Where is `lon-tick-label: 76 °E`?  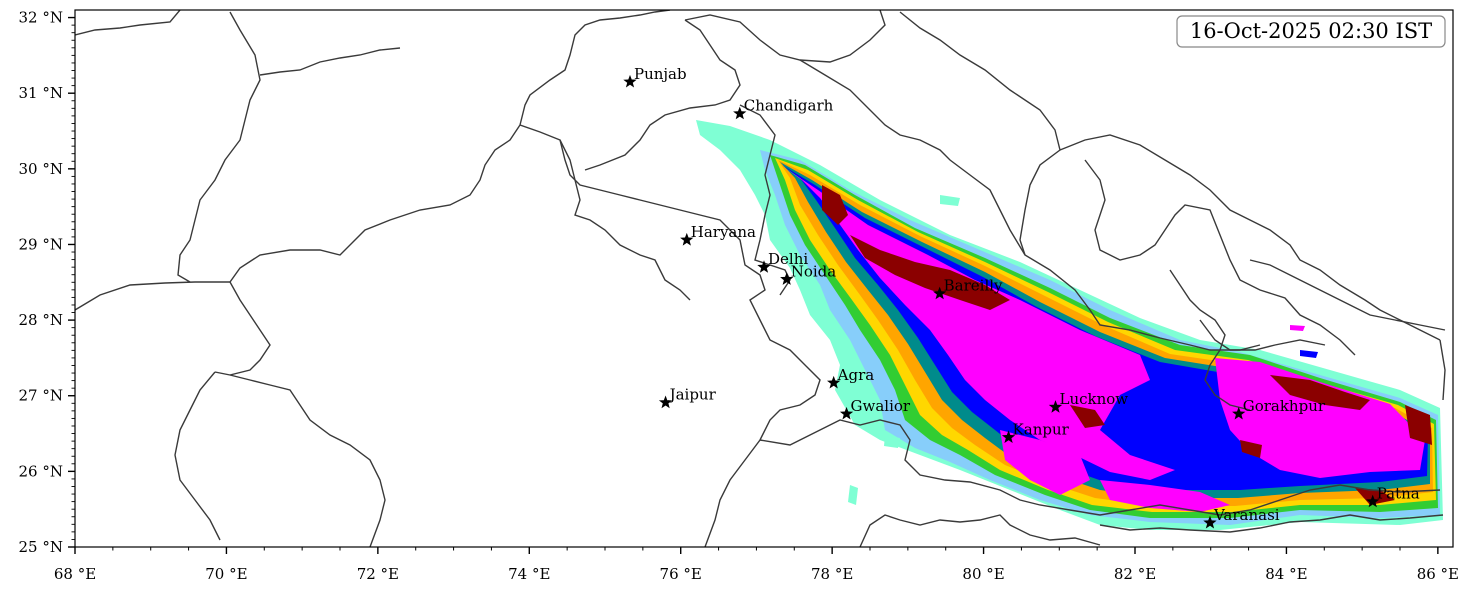 lon-tick-label: 76 °E is located at coordinates (681, 574).